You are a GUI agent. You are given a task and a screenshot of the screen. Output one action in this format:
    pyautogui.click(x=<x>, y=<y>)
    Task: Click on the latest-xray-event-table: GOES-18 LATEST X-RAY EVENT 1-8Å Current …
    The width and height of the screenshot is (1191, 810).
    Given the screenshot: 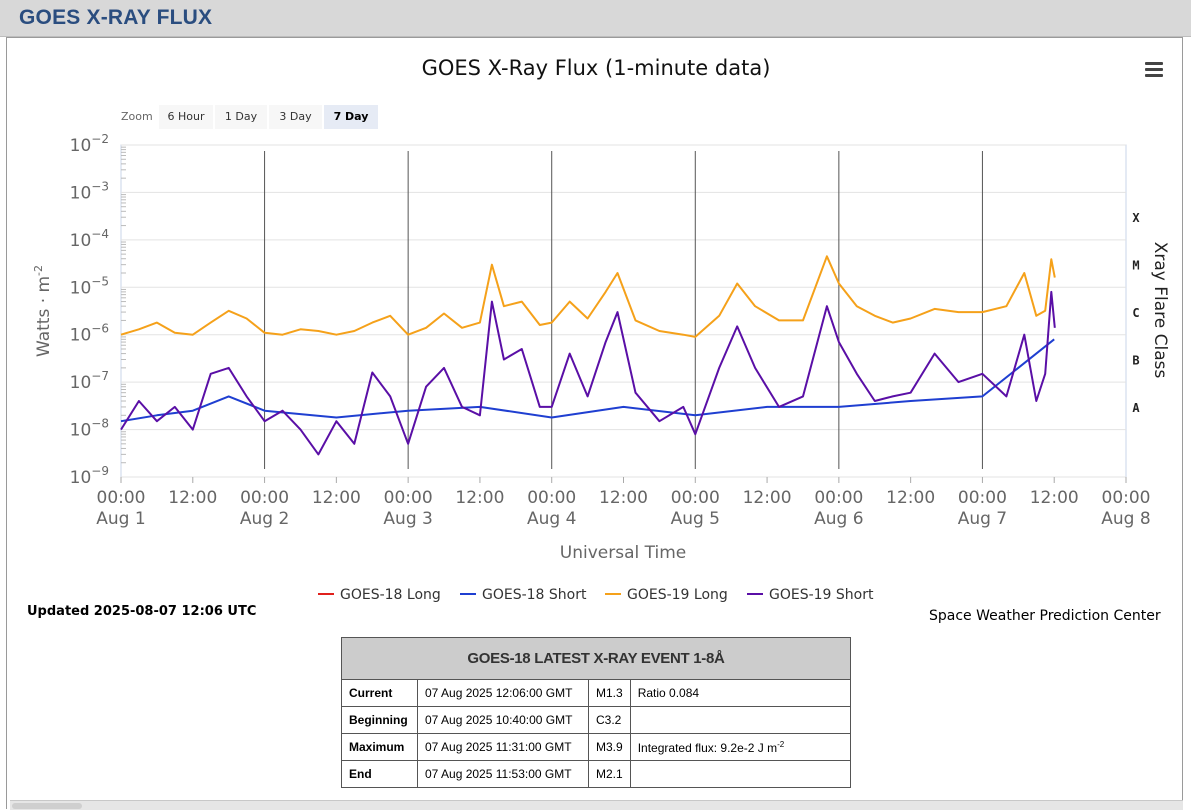 What is the action you would take?
    pyautogui.click(x=596, y=712)
    